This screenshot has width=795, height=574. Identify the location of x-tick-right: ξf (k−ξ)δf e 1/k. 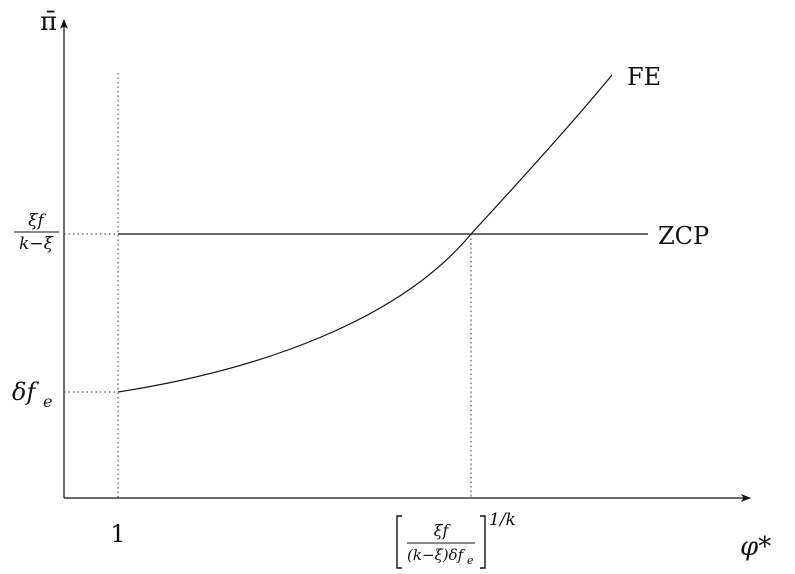
(456, 539).